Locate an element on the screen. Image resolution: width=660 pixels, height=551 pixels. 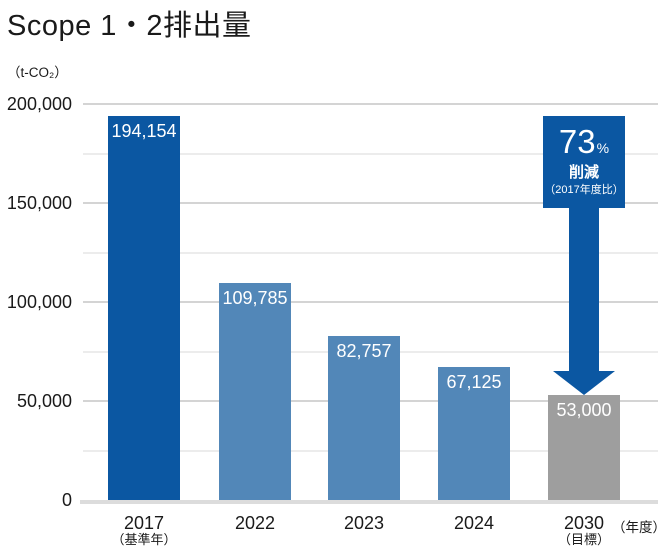
reduction-percent: 73 % is located at coordinates (584, 143).